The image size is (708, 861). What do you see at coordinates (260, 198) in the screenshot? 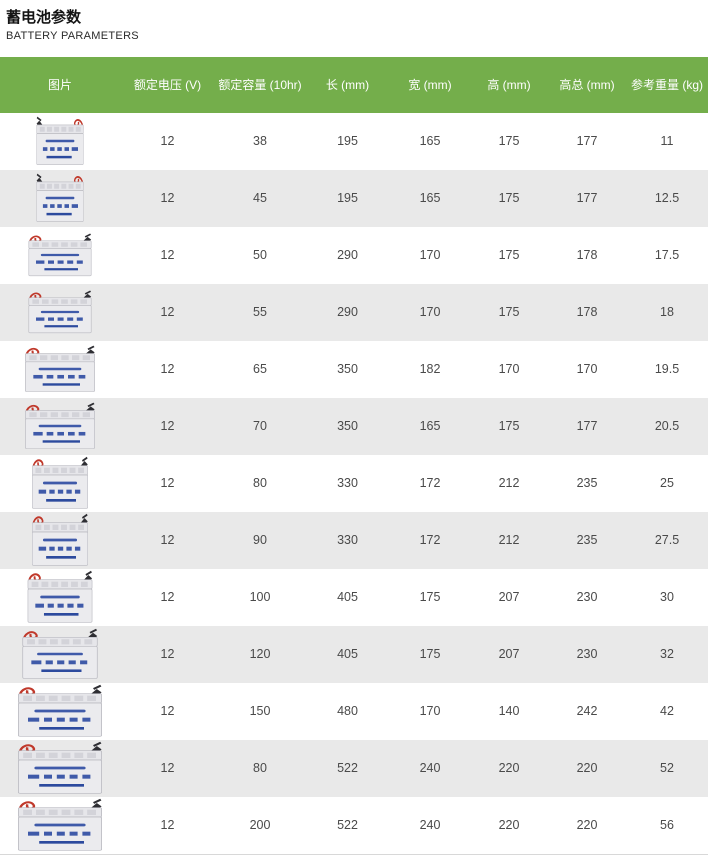
I see `cell-capacity: 45` at bounding box center [260, 198].